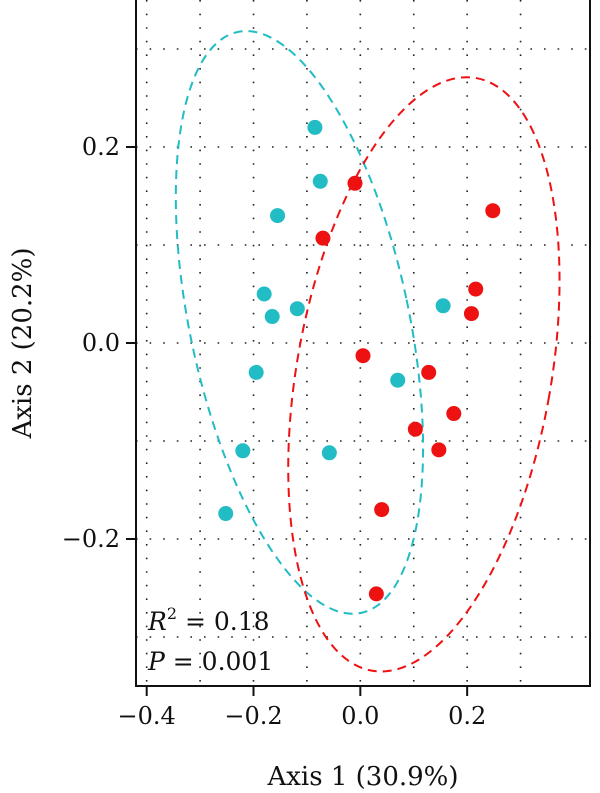  What do you see at coordinates (360, 716) in the screenshot?
I see `x-tick-label-2: 0.0` at bounding box center [360, 716].